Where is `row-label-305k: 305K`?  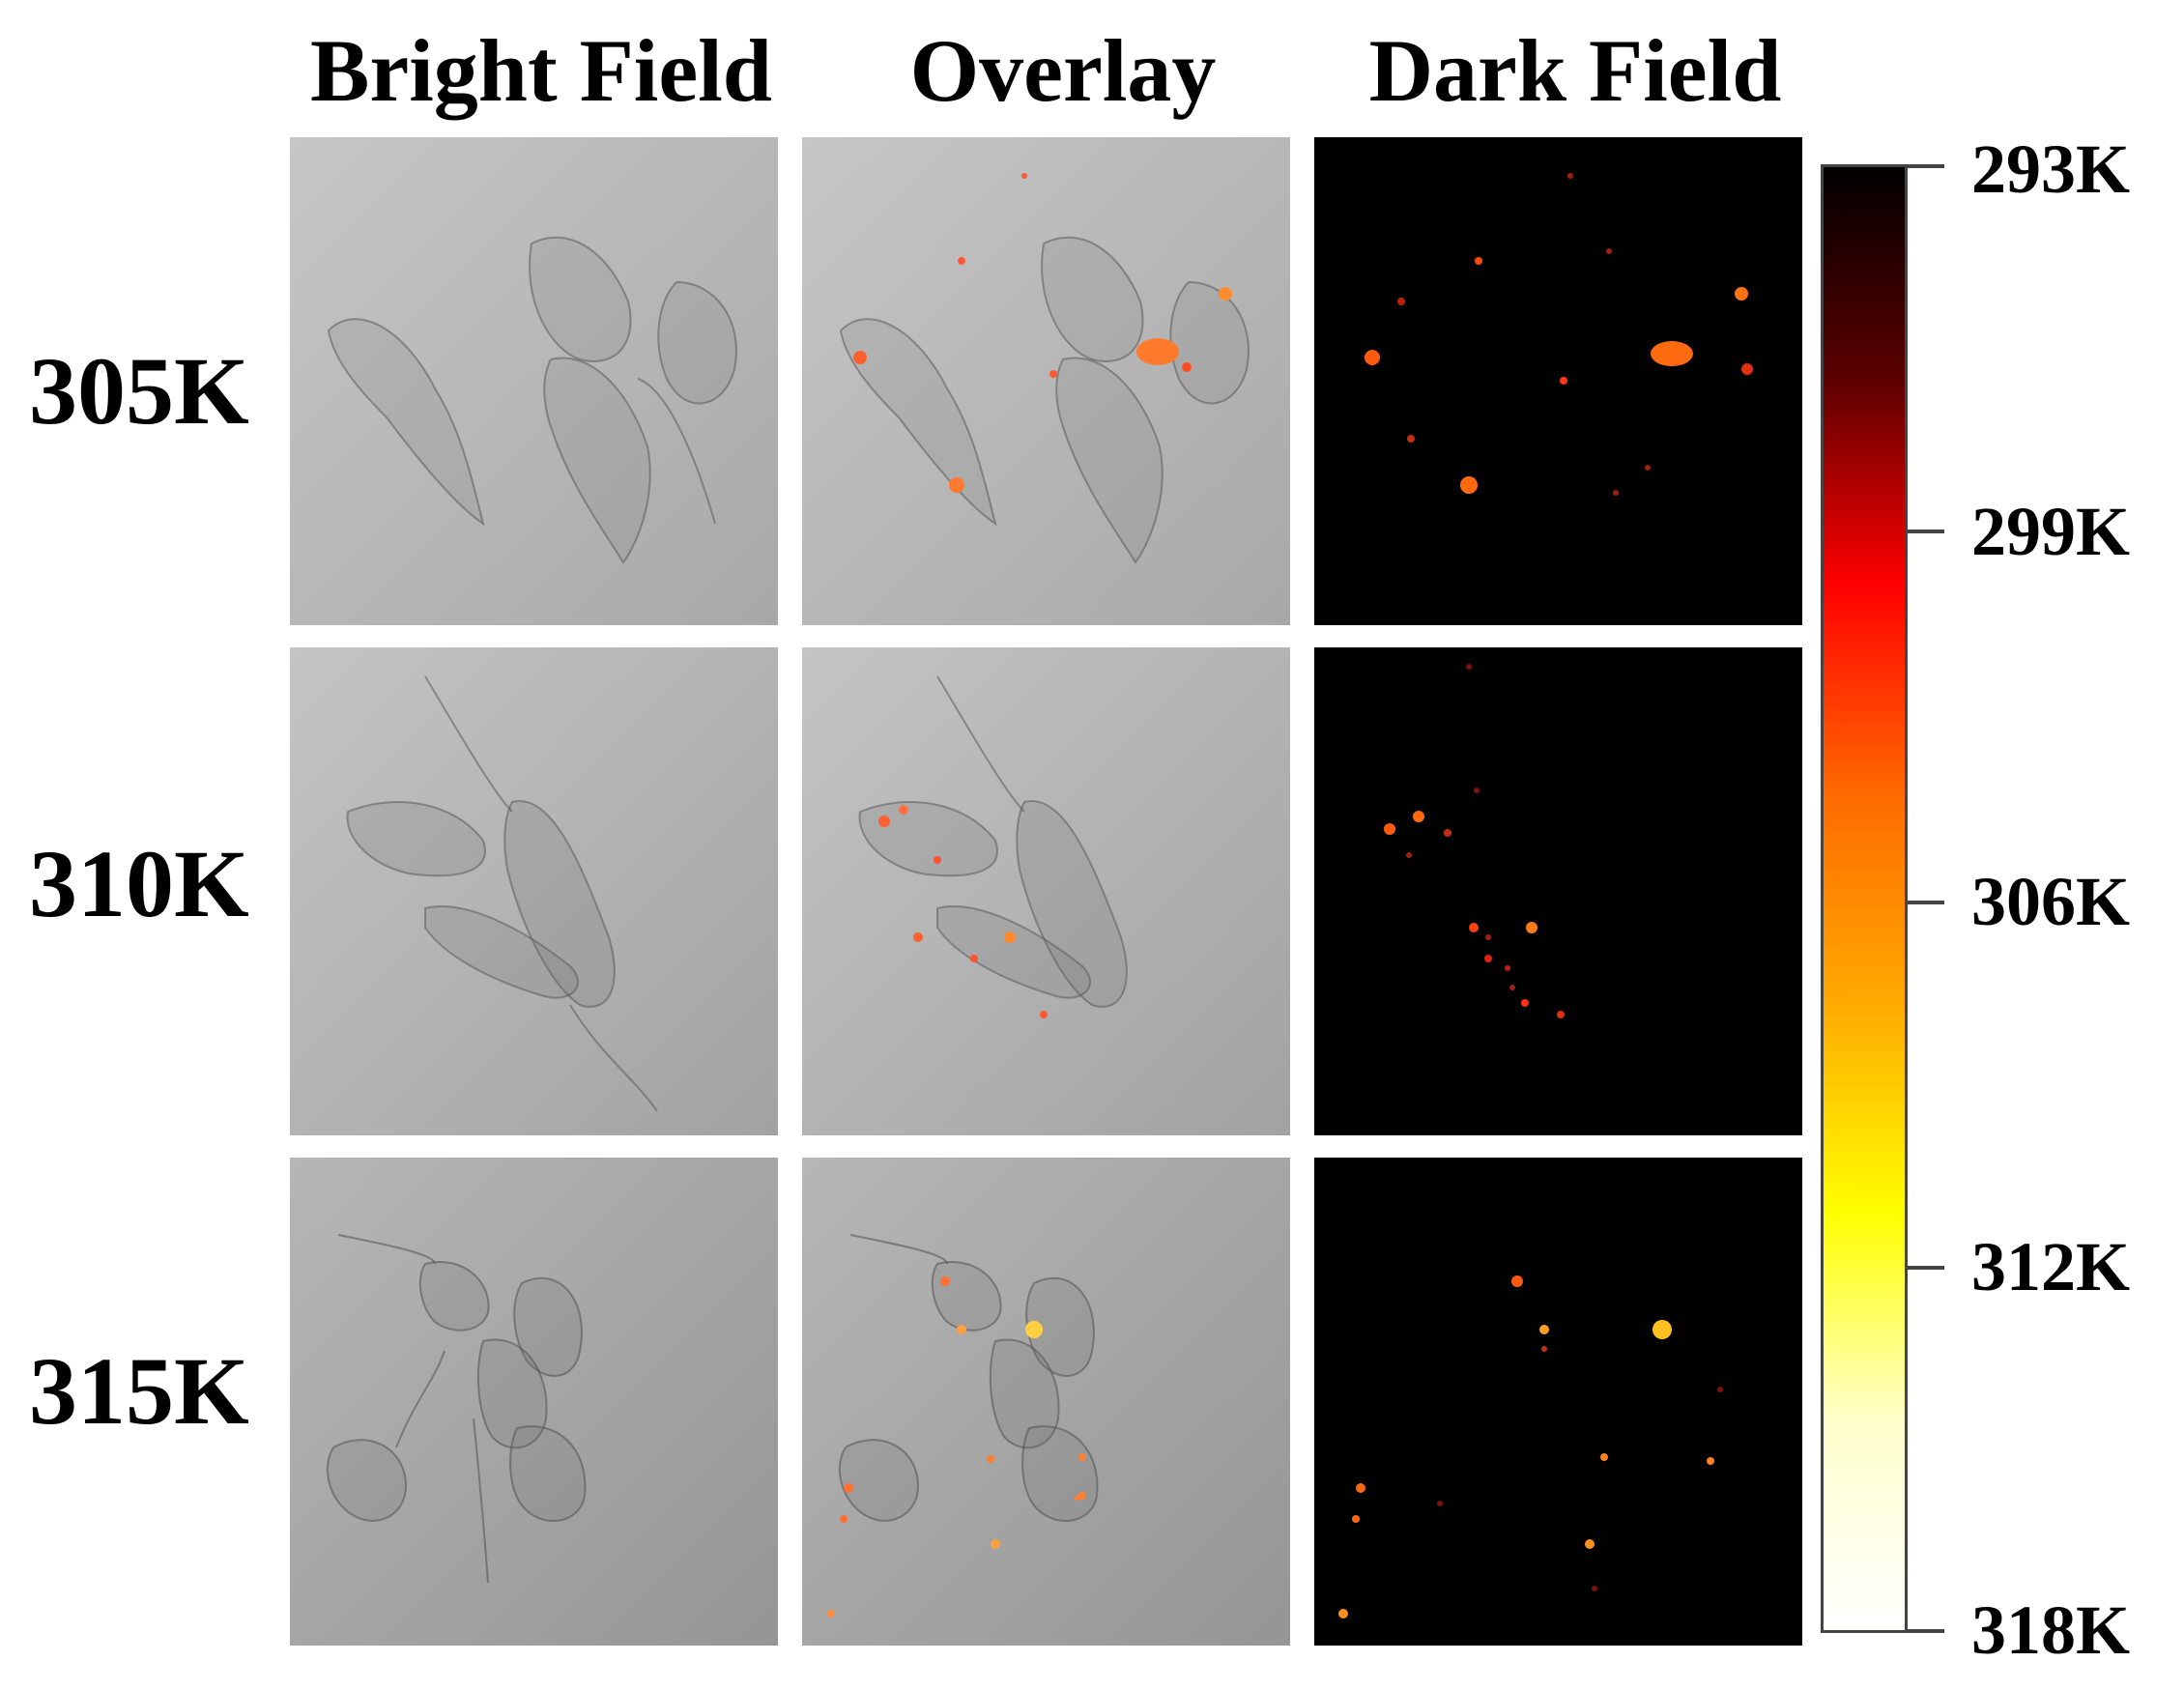 row-label-305k: 305K is located at coordinates (139, 390).